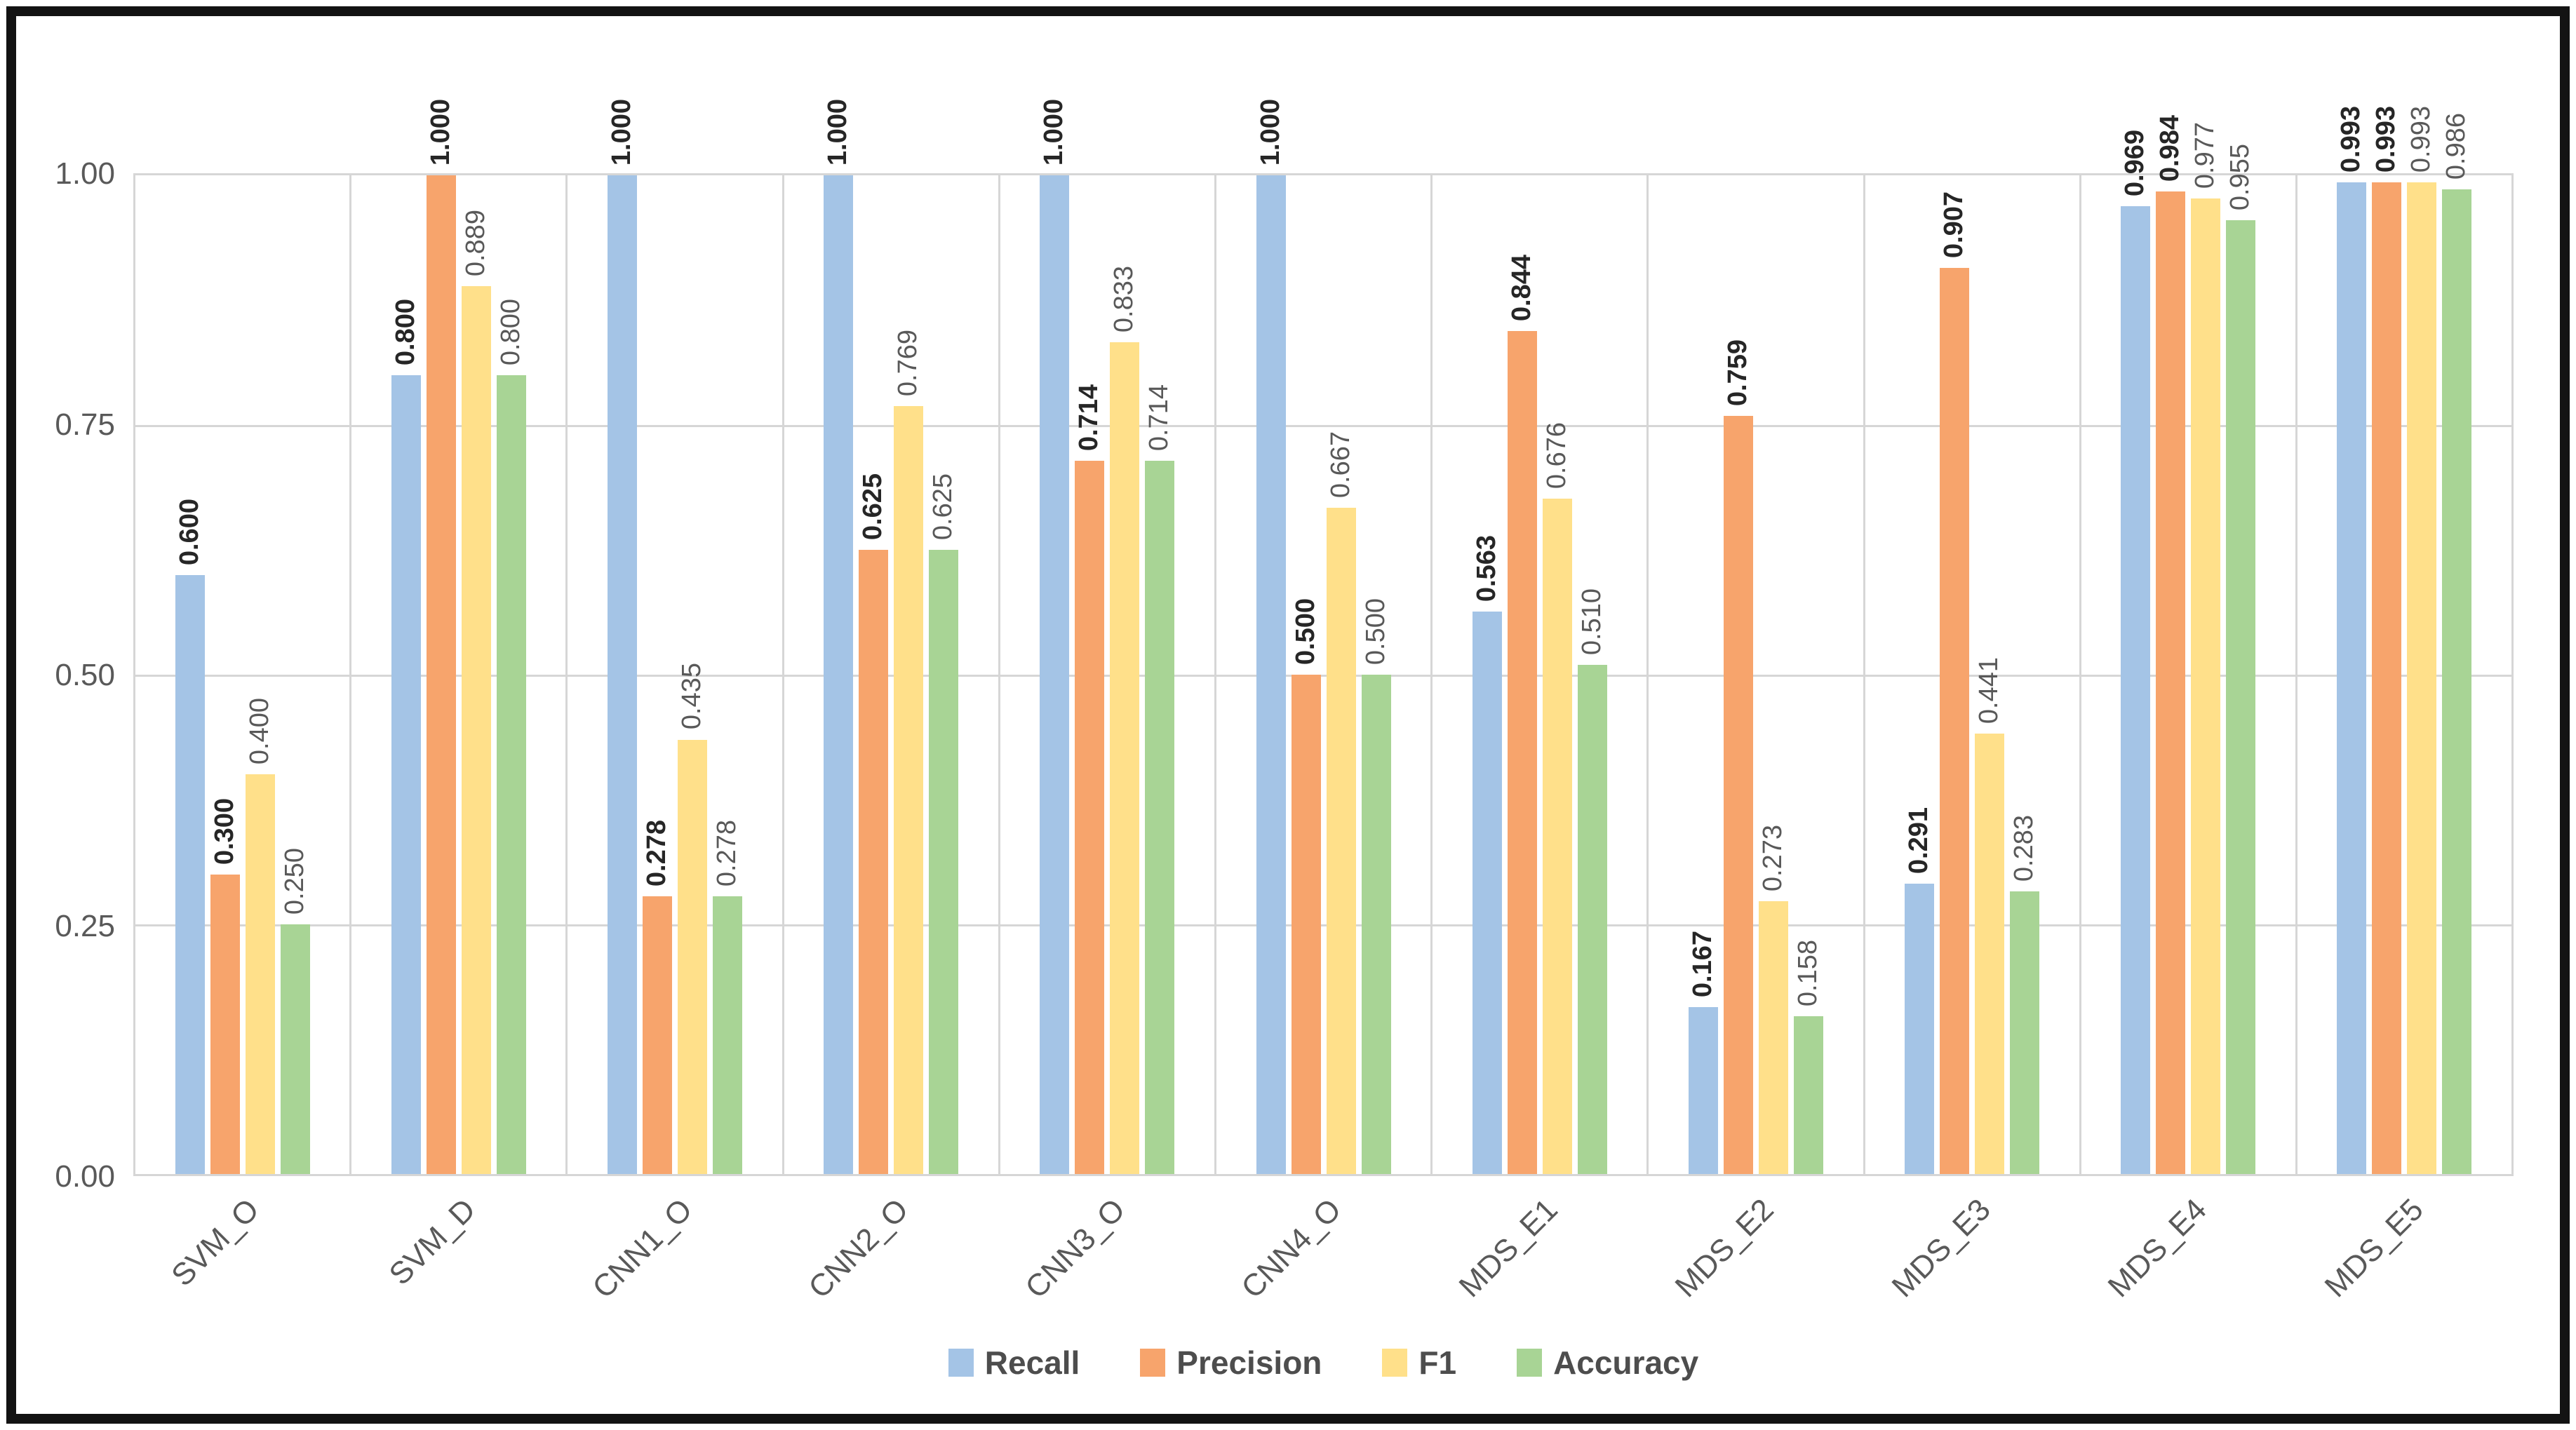 This screenshot has width=2576, height=1430. I want to click on legend-item-precision: Precision, so click(1231, 1363).